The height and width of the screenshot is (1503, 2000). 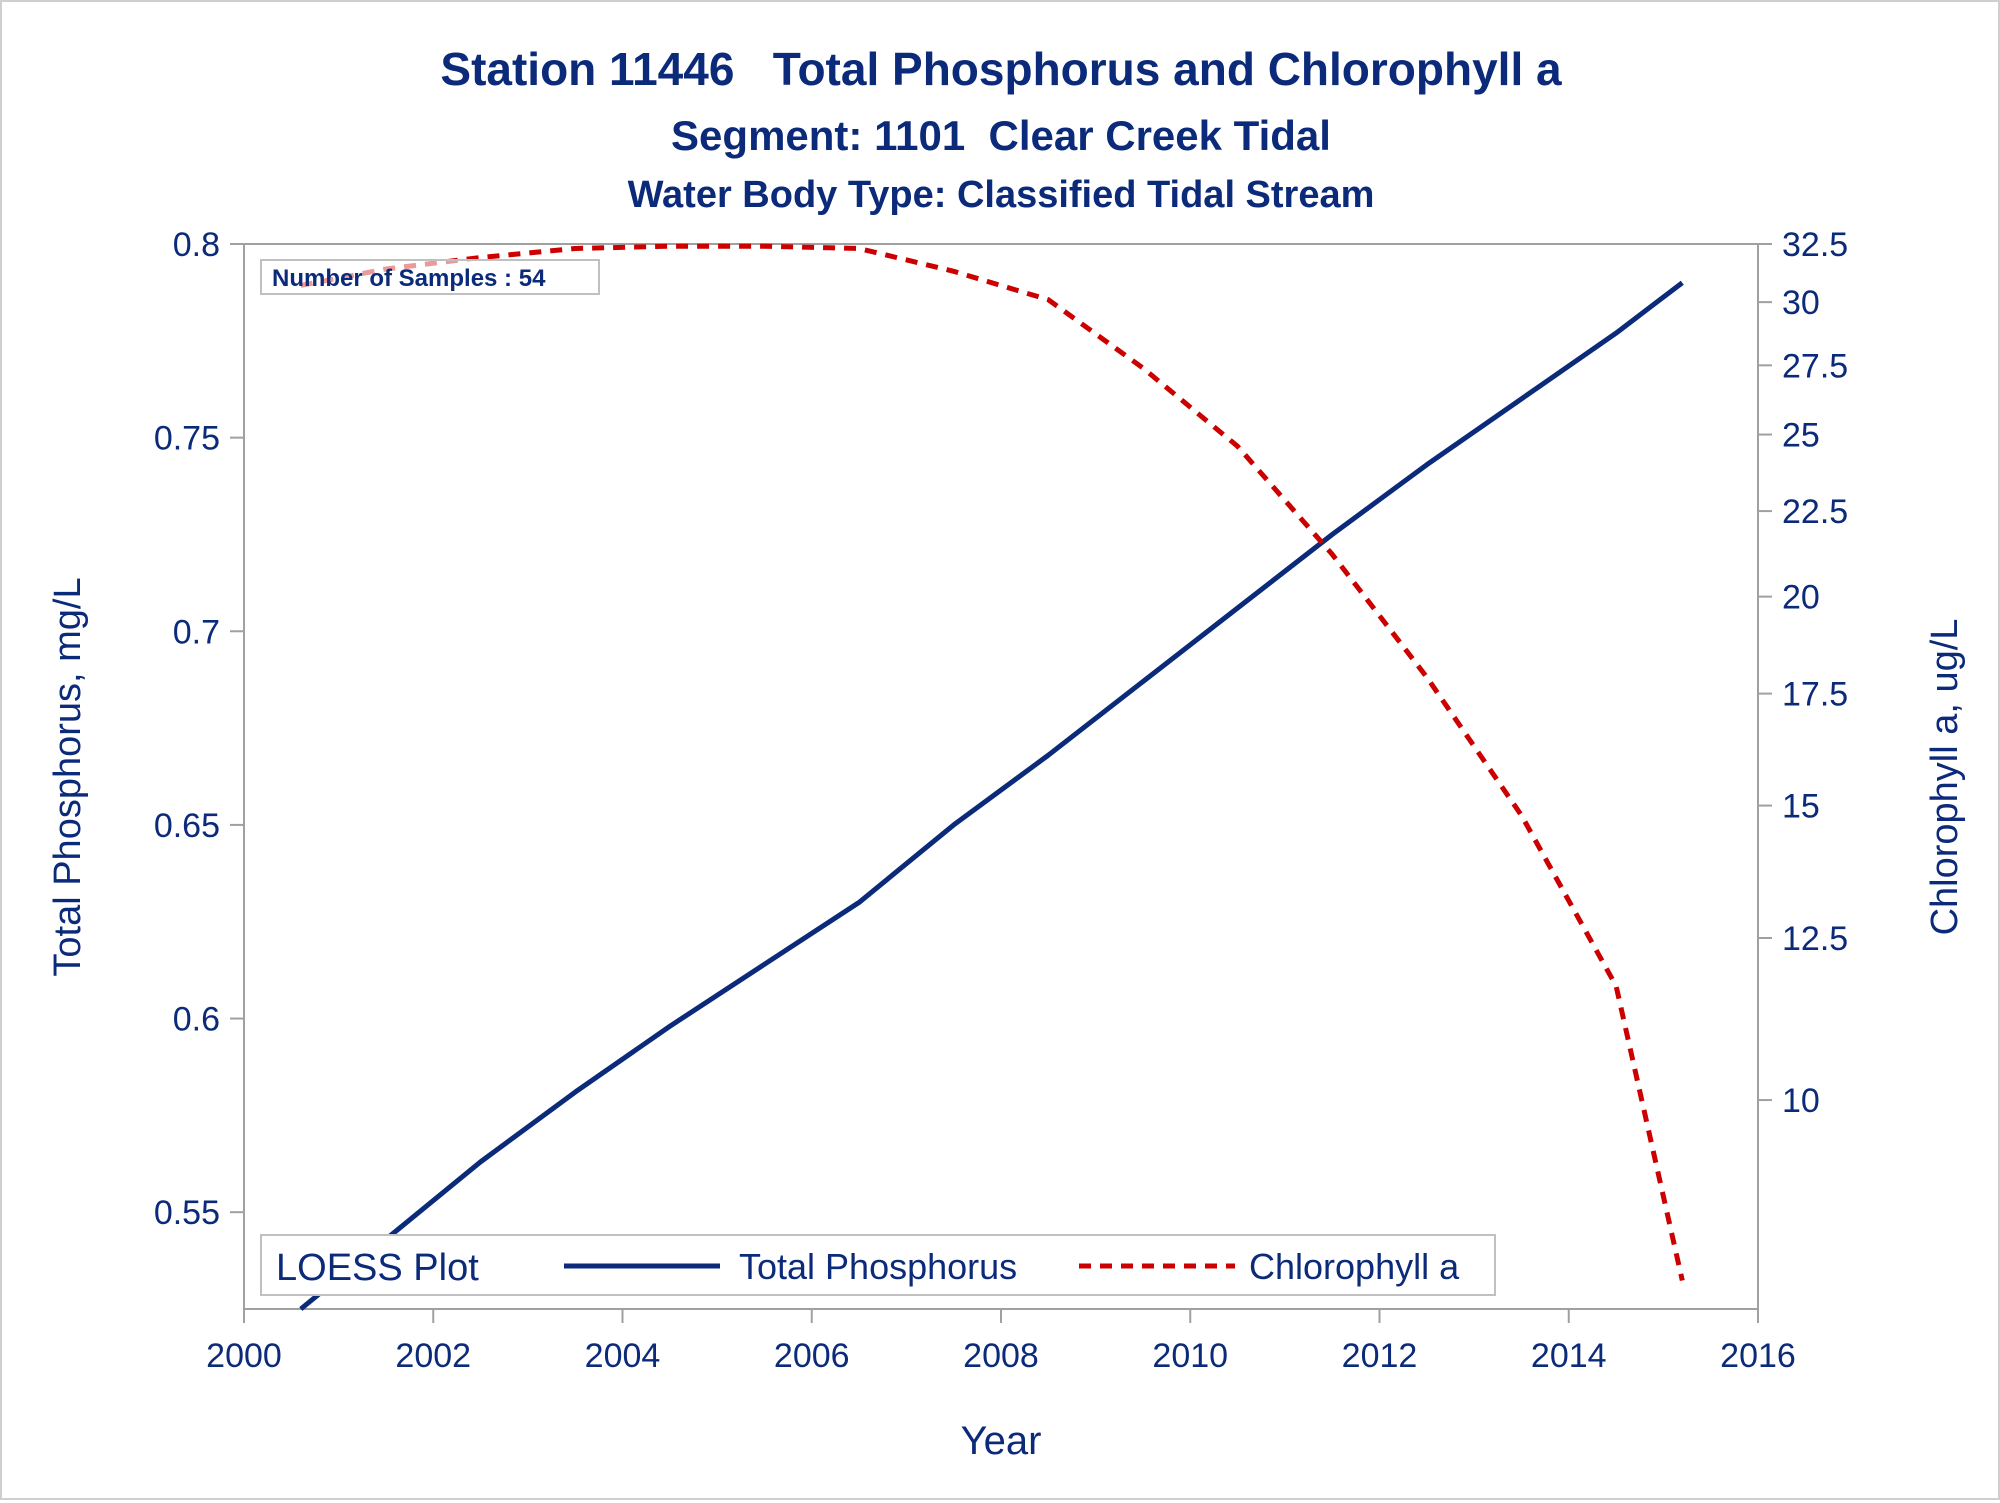 I want to click on x-tick-label: 2000, so click(x=244, y=1356).